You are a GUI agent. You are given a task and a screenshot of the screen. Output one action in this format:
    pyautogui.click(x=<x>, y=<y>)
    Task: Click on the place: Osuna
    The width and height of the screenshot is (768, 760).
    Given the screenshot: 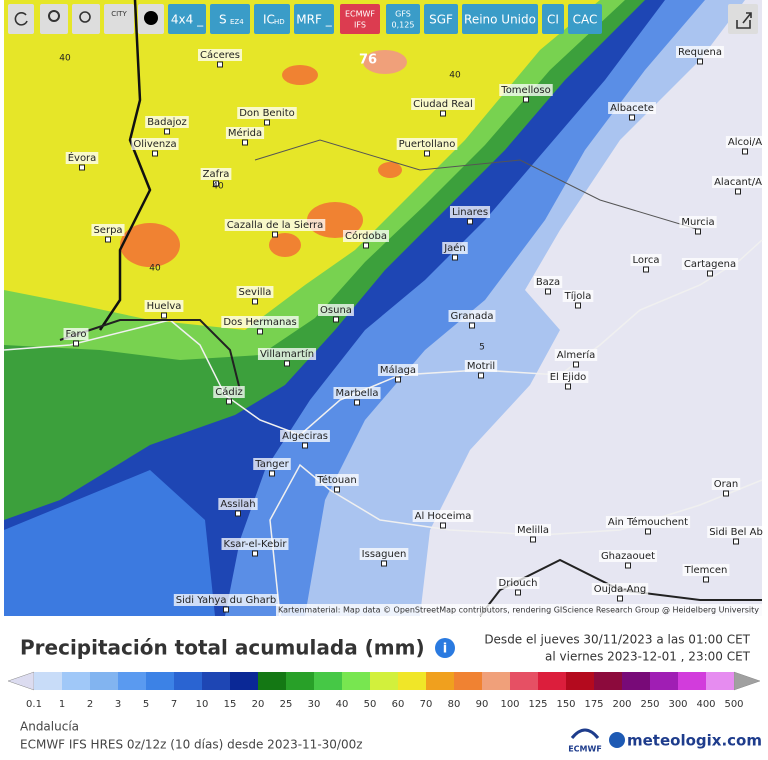 What is the action you would take?
    pyautogui.click(x=336, y=313)
    